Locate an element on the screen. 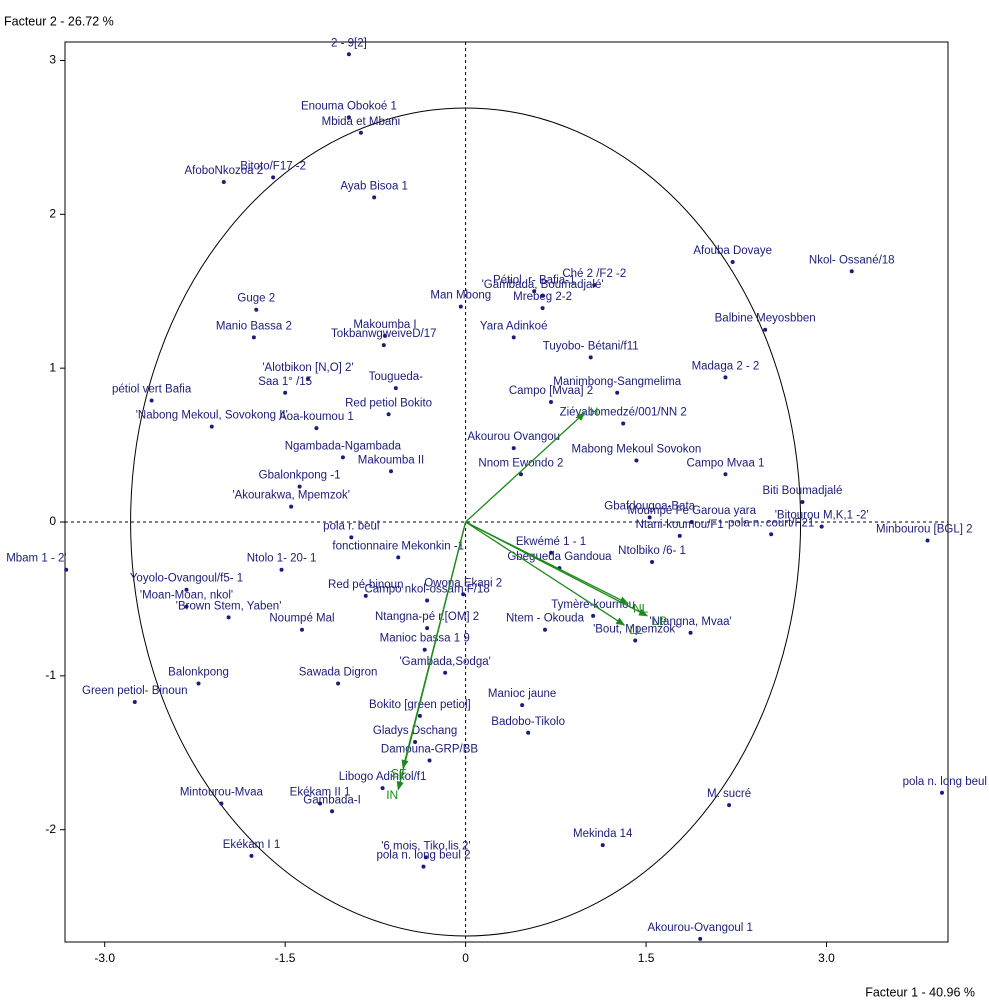  point-label: Manio Bassa 2 is located at coordinates (254, 326).